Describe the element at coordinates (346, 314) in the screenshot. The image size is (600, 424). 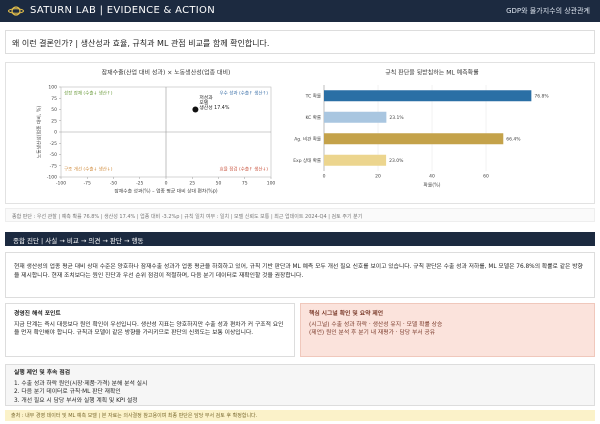
I see `box-title: 핵심 시그널 확인 및 요약 제언` at that location.